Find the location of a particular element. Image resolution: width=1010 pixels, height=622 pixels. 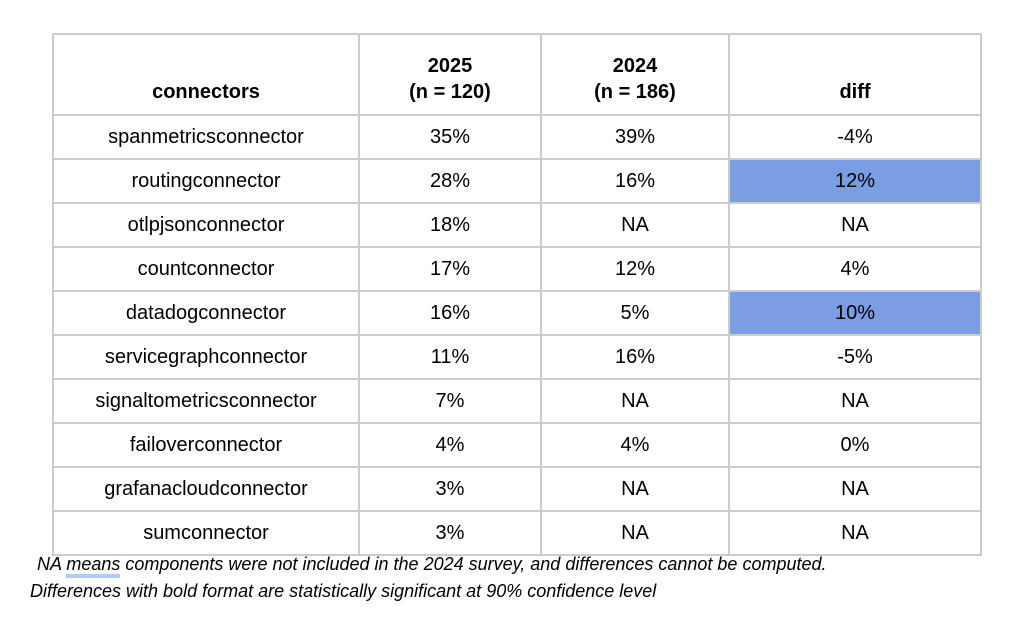

table-row: servicegraphconnector 11% 16% -5% is located at coordinates (517, 357).